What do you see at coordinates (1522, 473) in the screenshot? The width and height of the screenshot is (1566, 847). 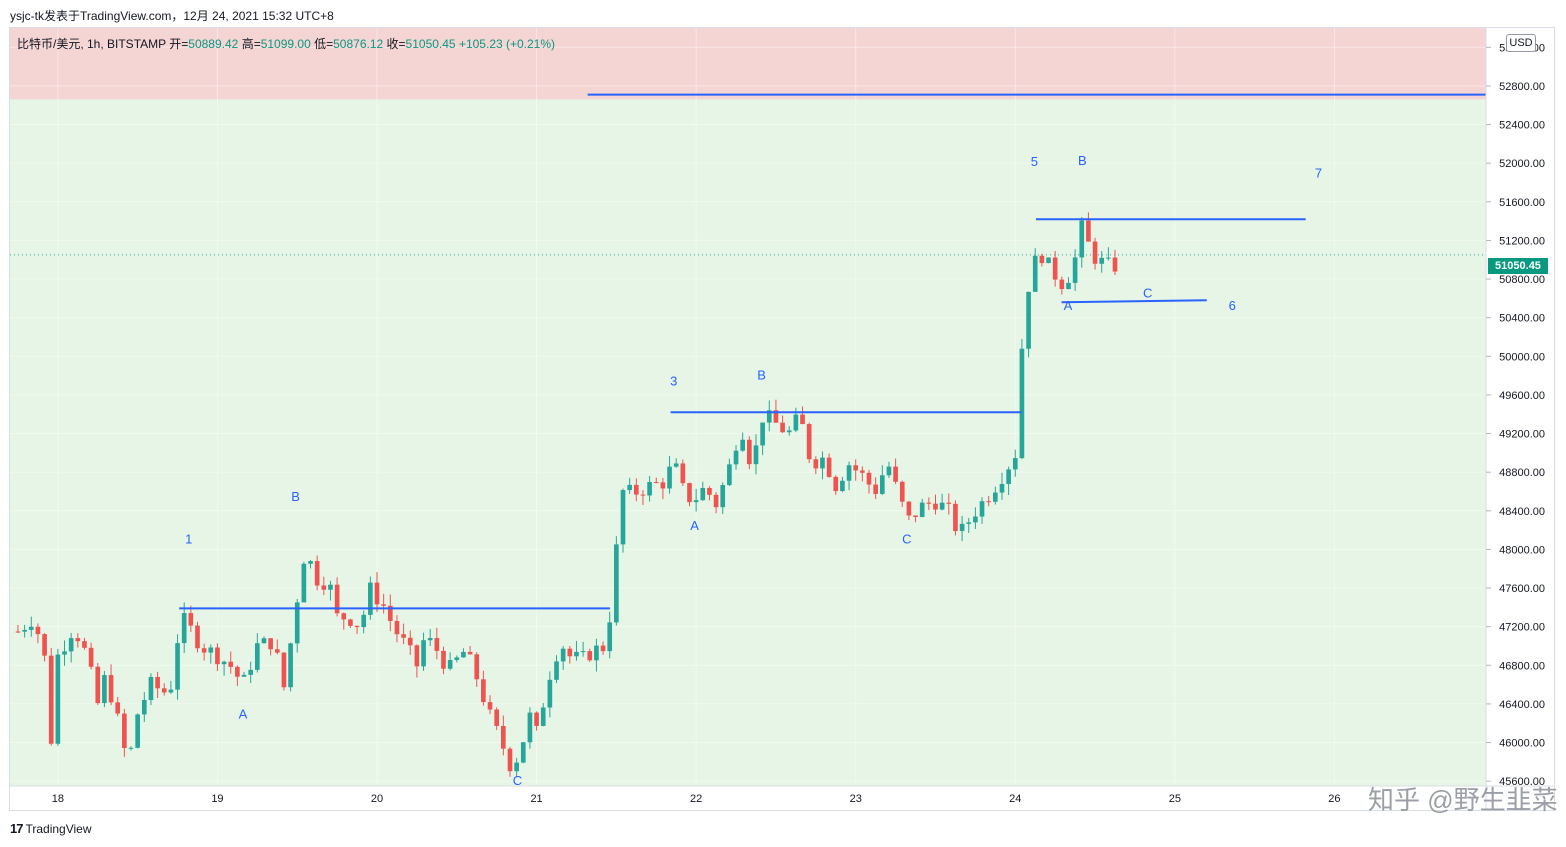 I see `y-tick-label: 48800.00` at bounding box center [1522, 473].